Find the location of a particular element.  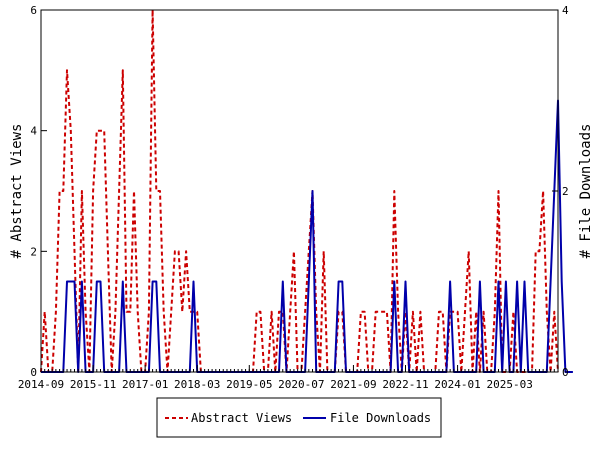

legend-label-abstract-views: Abstract Views is located at coordinates (241, 418).